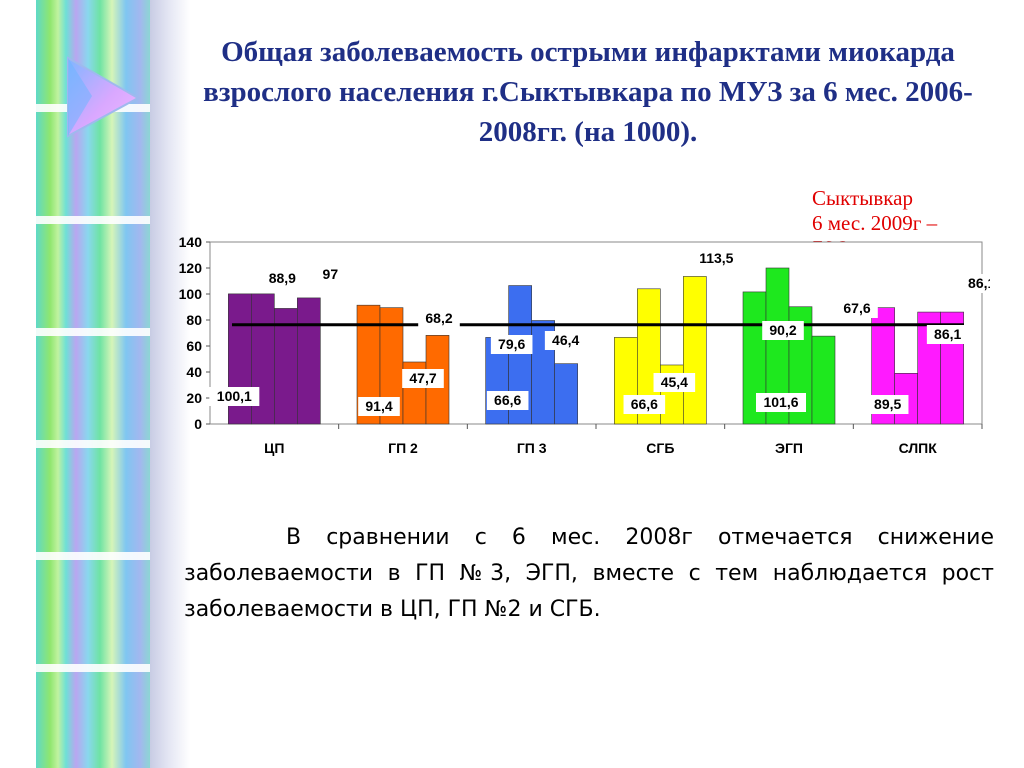  What do you see at coordinates (918, 448) in the screenshot?
I see `x-tick-label: СЛПК` at bounding box center [918, 448].